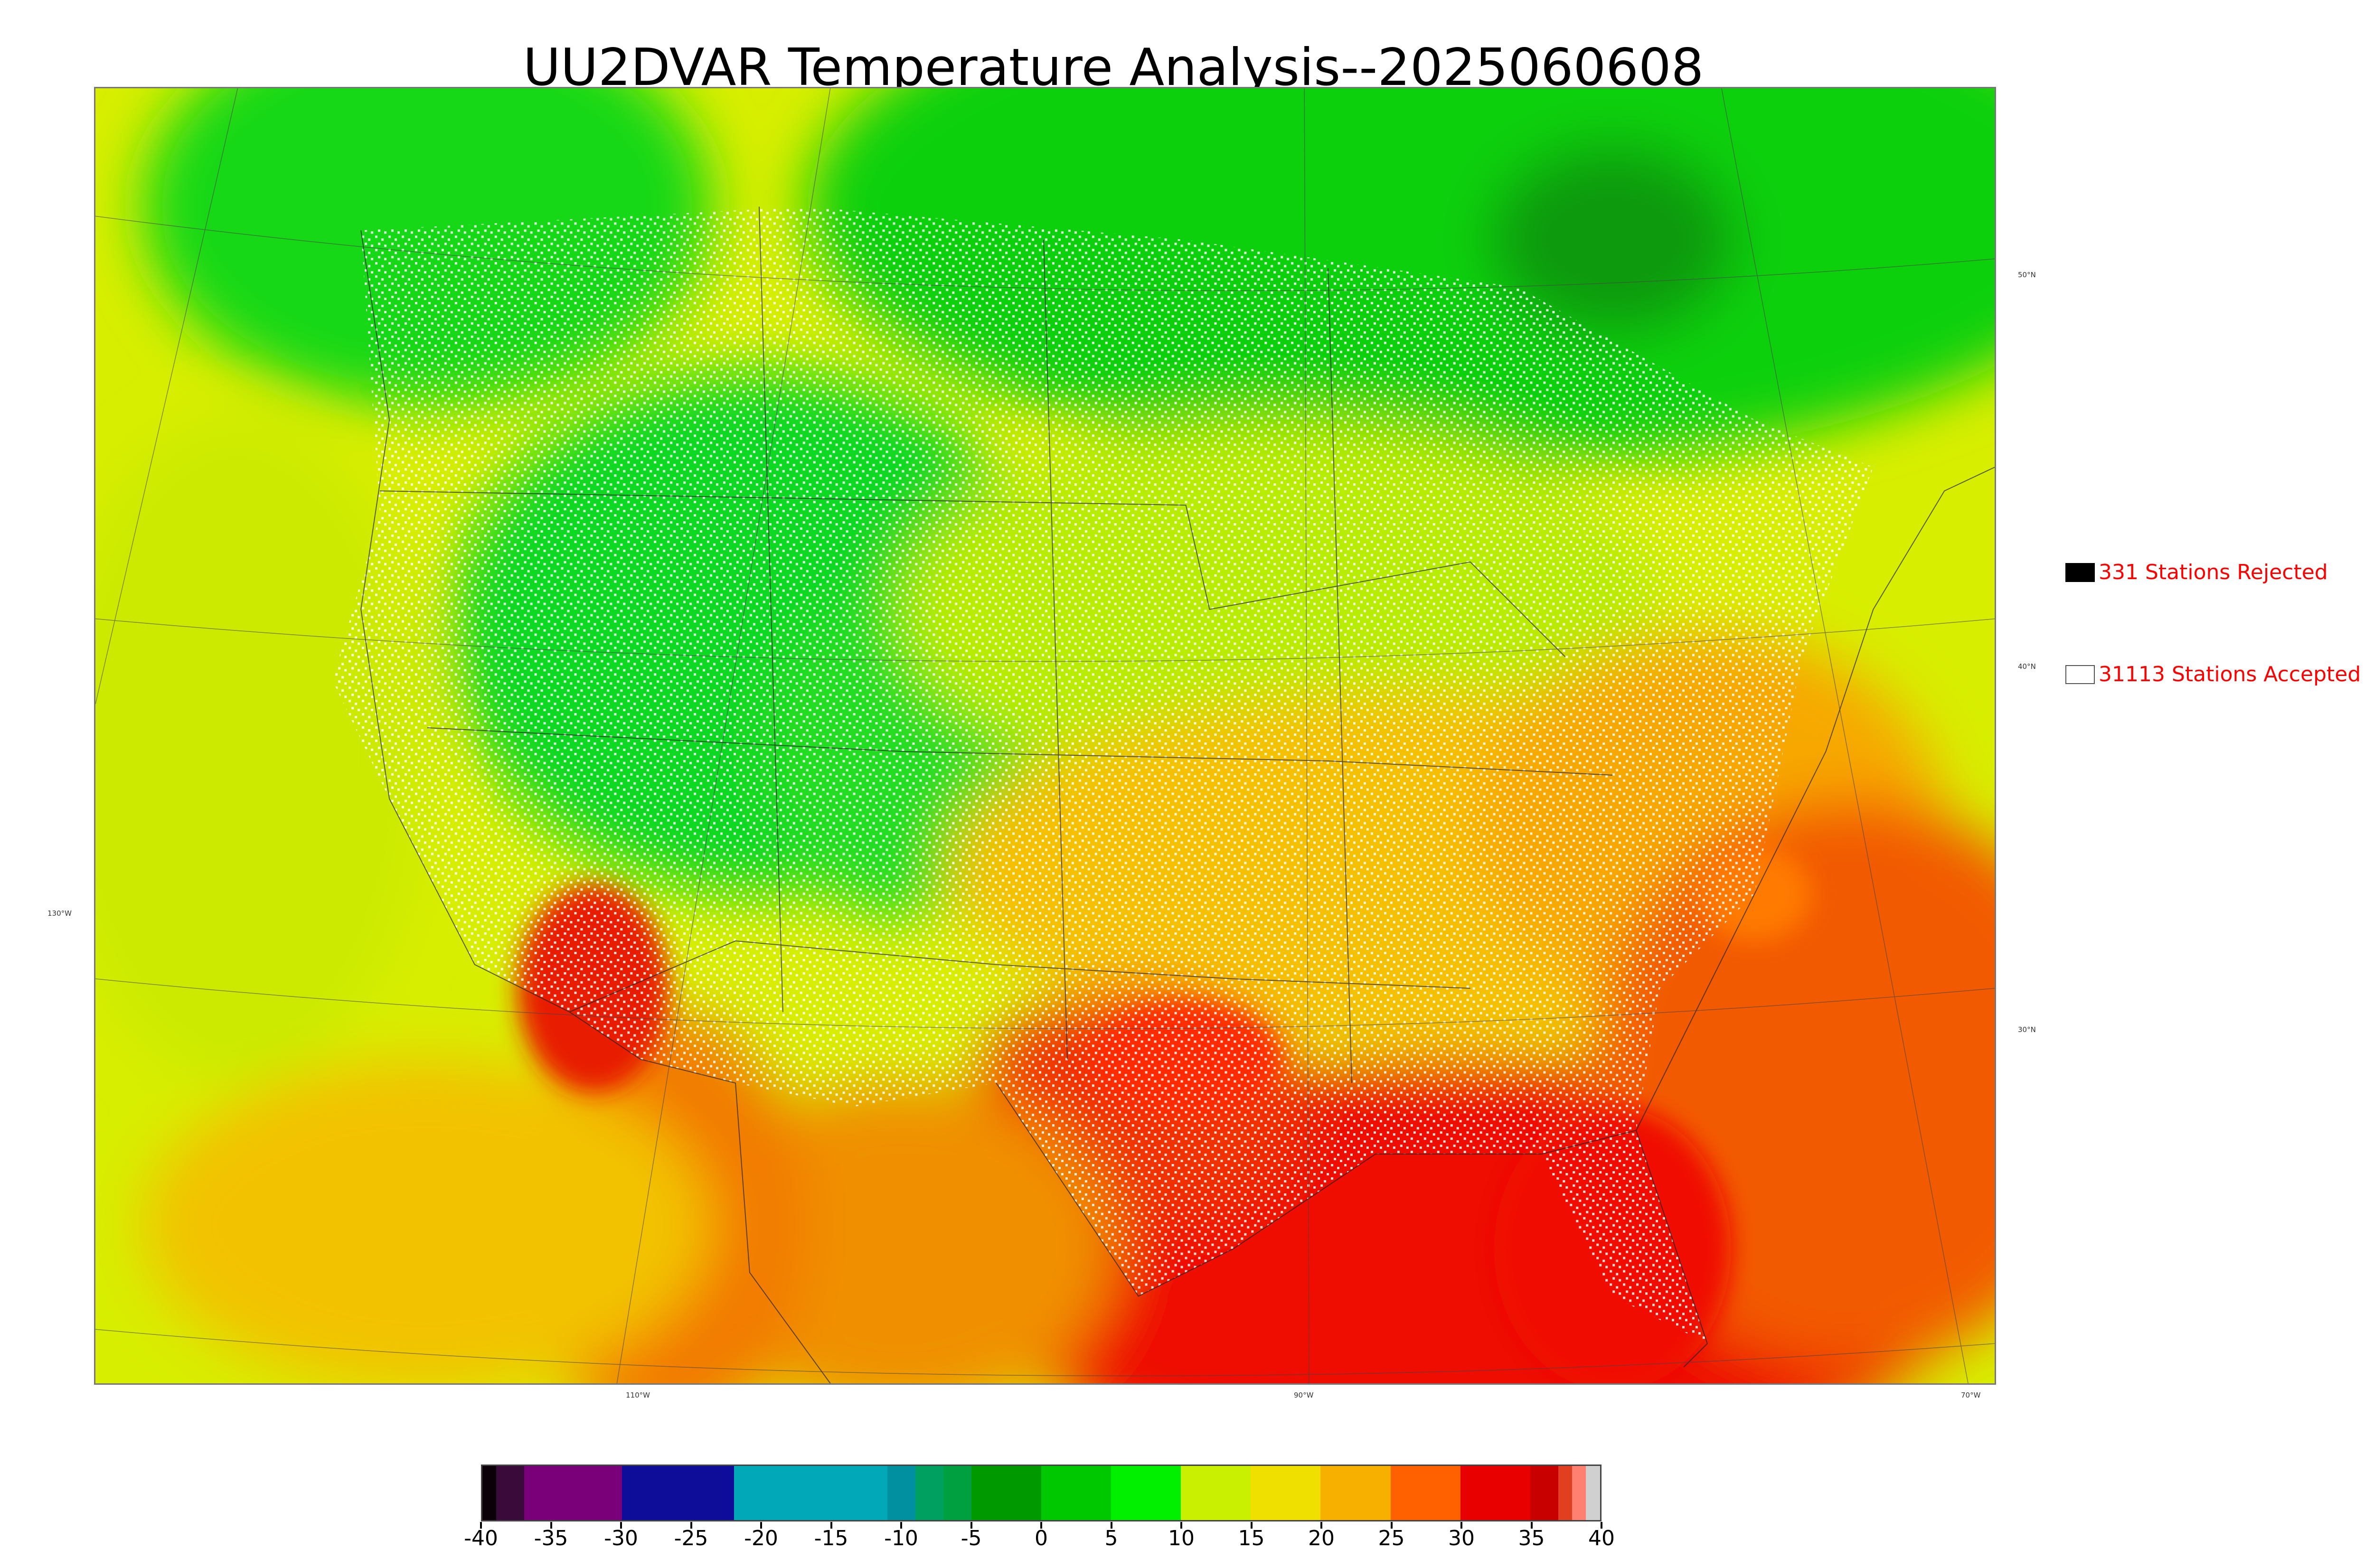  Describe the element at coordinates (551, 1538) in the screenshot. I see `colorbar-tick-label: -35` at that location.